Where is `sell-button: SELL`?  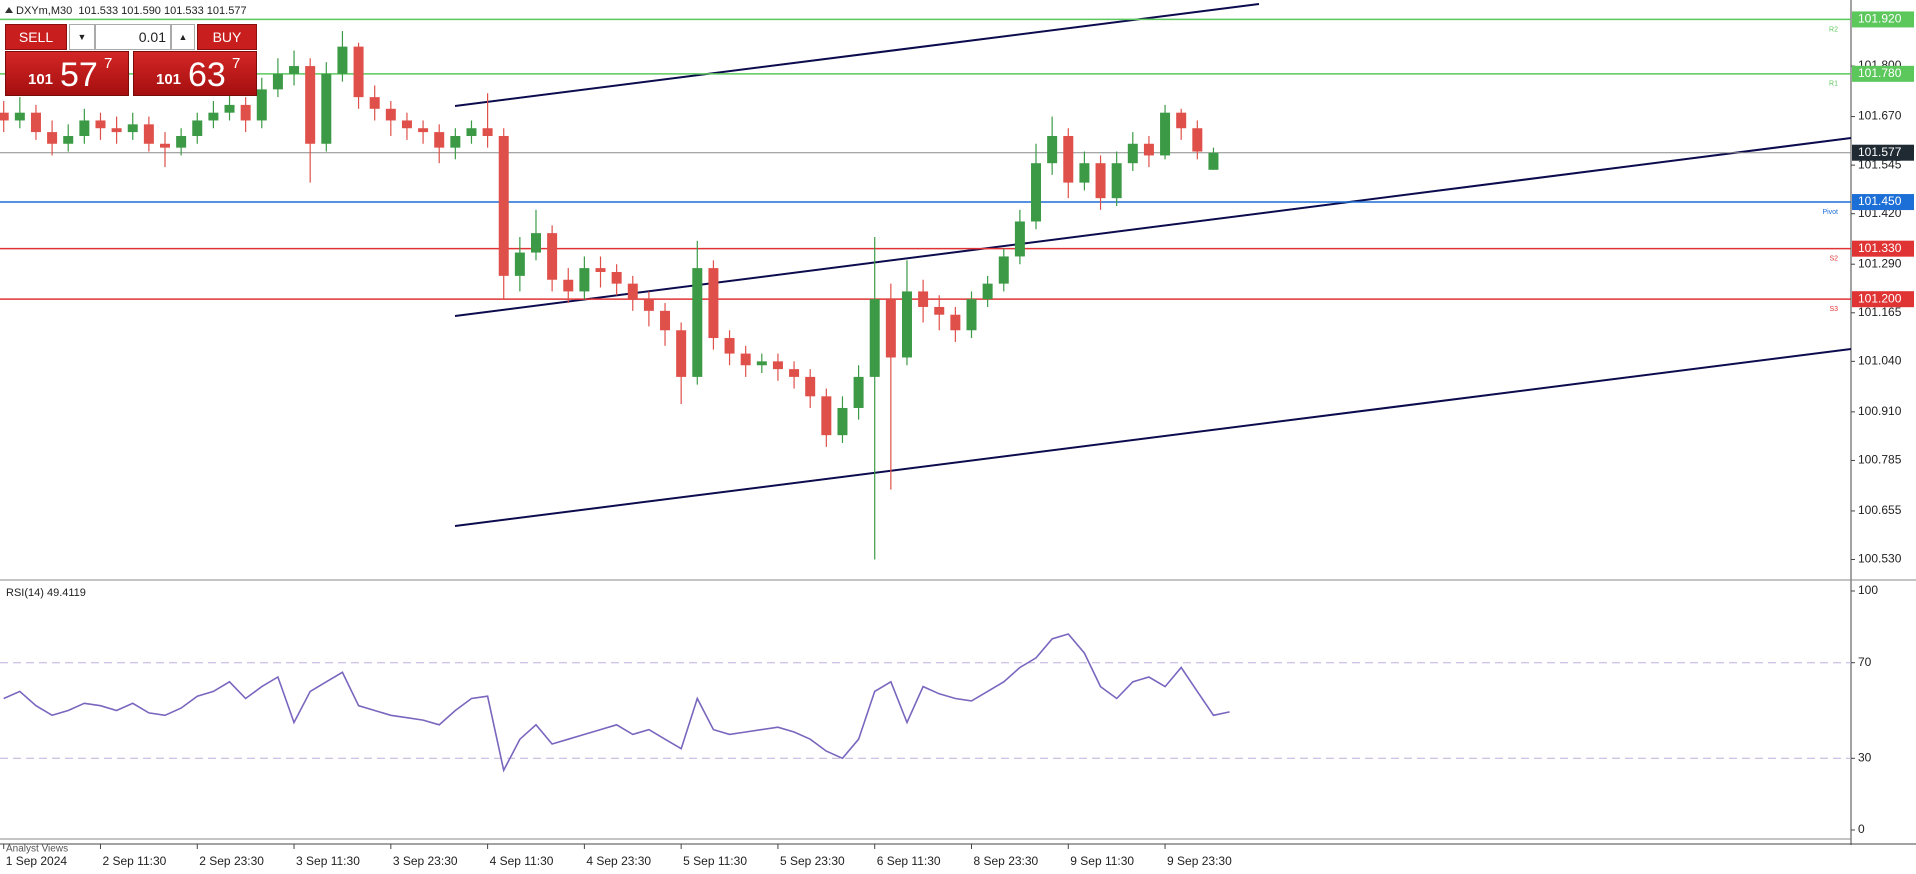 sell-button: SELL is located at coordinates (36, 37).